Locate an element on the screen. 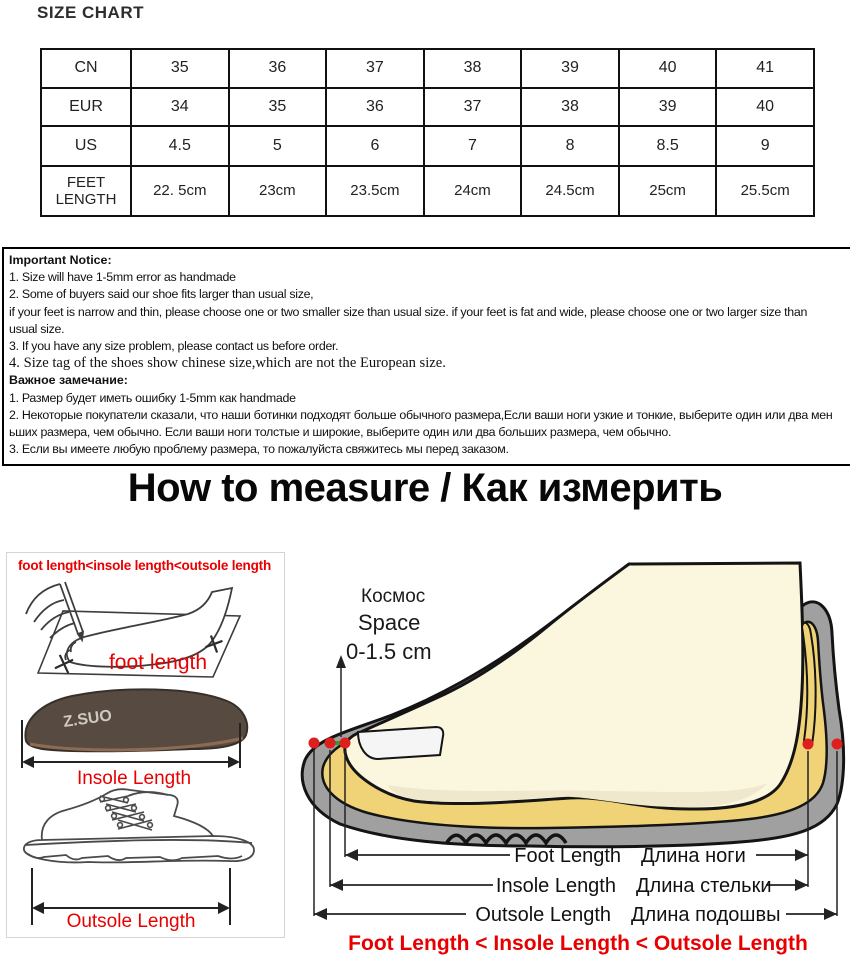  row-label-us: US is located at coordinates (86, 146).